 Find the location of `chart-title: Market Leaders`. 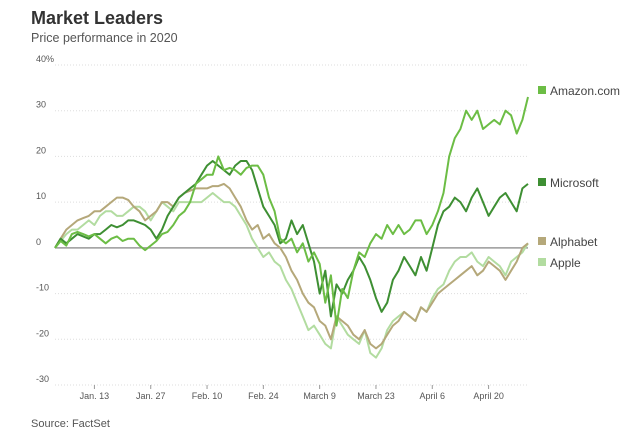

chart-title: Market Leaders is located at coordinates (97, 18).